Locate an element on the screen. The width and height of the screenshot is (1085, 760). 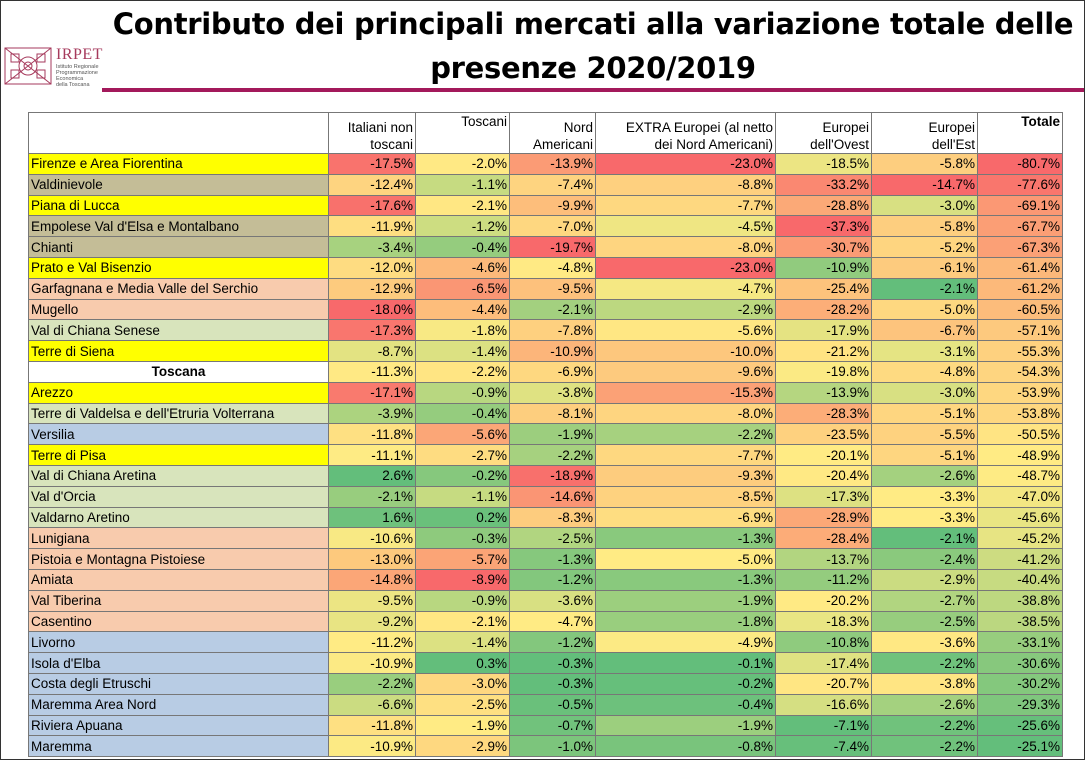
value-cell: -9.9% is located at coordinates (552, 205).